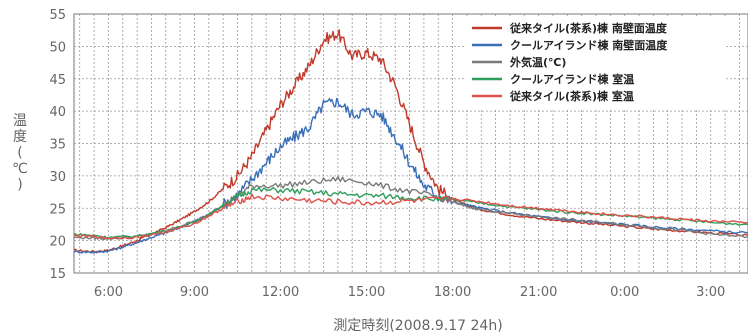  What do you see at coordinates (537, 62) in the screenshot?
I see `legend-label: 外気温(℃)` at bounding box center [537, 62].